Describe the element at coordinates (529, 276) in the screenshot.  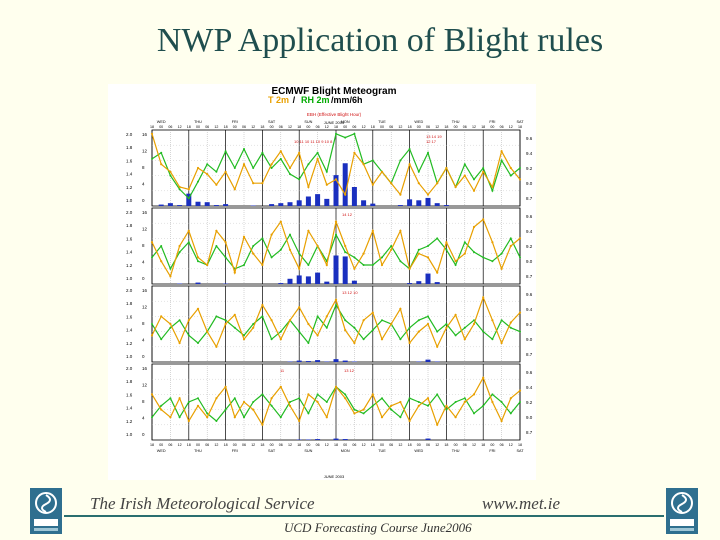
I see `right-tick-label: 8.7` at that location.